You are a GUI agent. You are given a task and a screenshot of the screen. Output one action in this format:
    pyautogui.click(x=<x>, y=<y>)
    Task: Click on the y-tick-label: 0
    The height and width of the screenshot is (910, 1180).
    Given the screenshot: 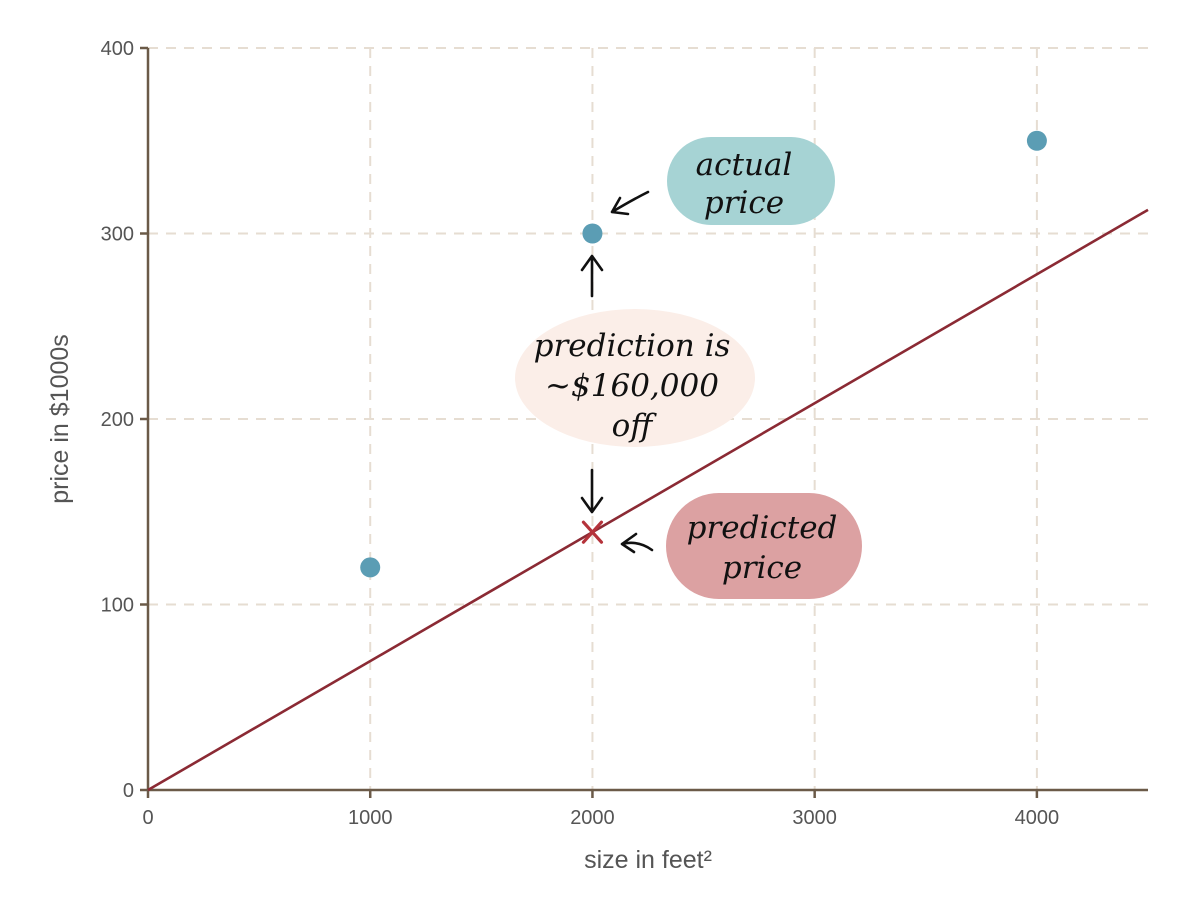 What is the action you would take?
    pyautogui.click(x=128, y=791)
    